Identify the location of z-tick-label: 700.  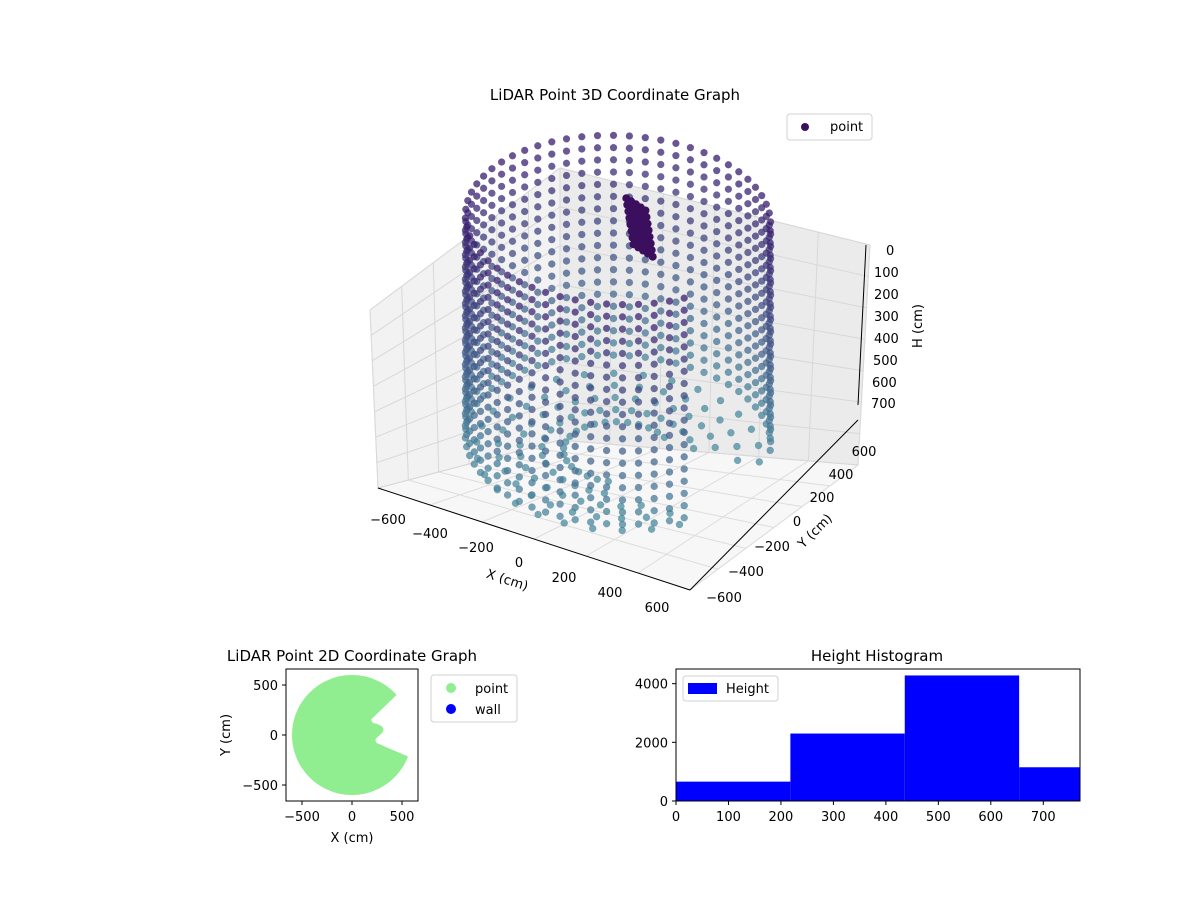
(883, 404).